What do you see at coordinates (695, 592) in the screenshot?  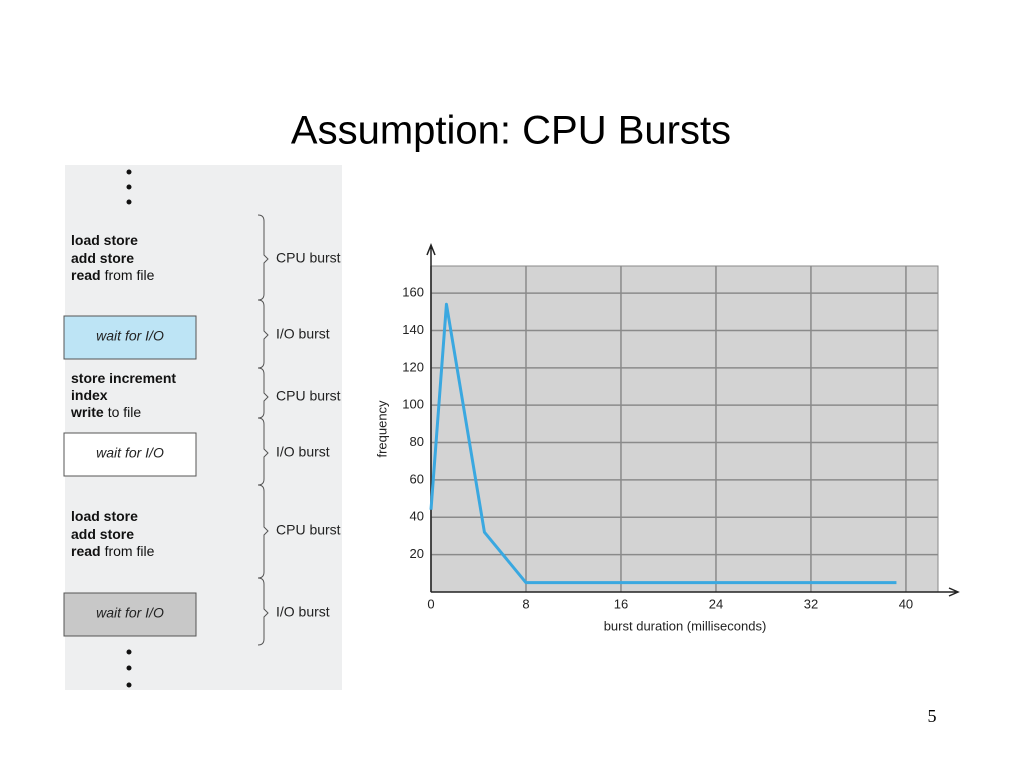 I see `x-axis` at bounding box center [695, 592].